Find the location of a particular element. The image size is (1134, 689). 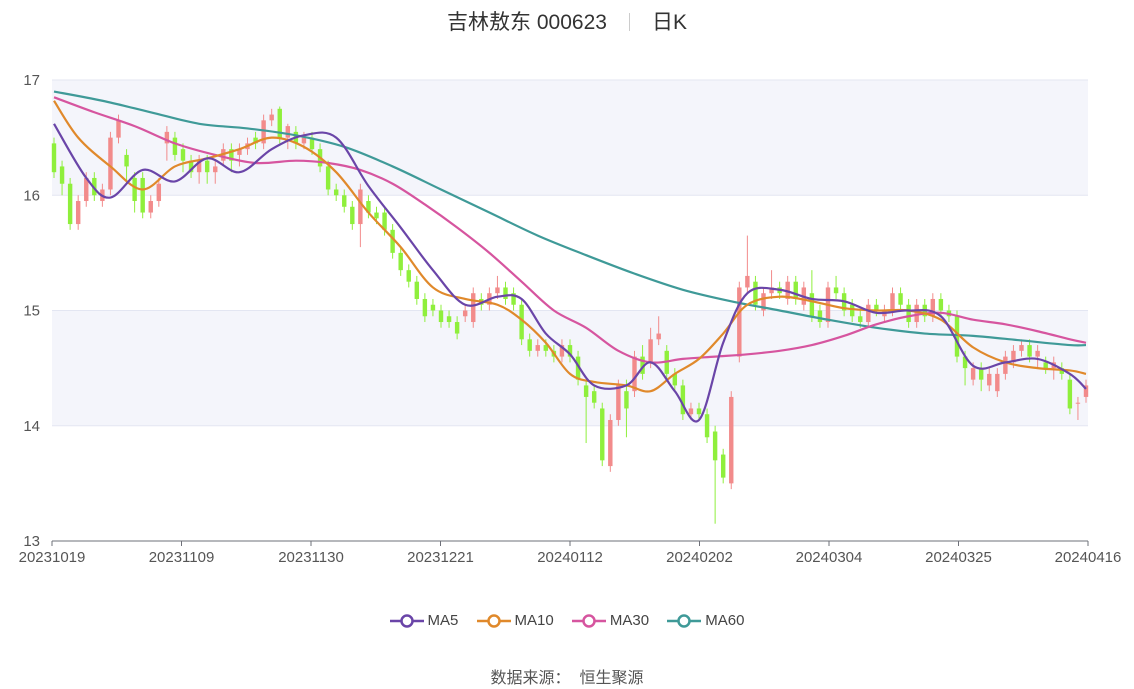

x-tick-label: 20240202 is located at coordinates (699, 557).